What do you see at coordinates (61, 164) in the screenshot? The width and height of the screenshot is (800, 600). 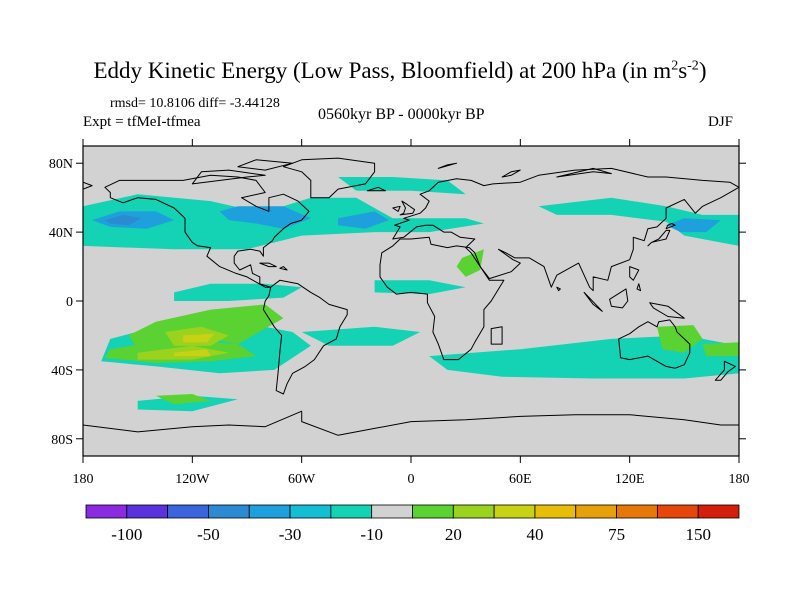 I see `lat-tick-label: 80N` at bounding box center [61, 164].